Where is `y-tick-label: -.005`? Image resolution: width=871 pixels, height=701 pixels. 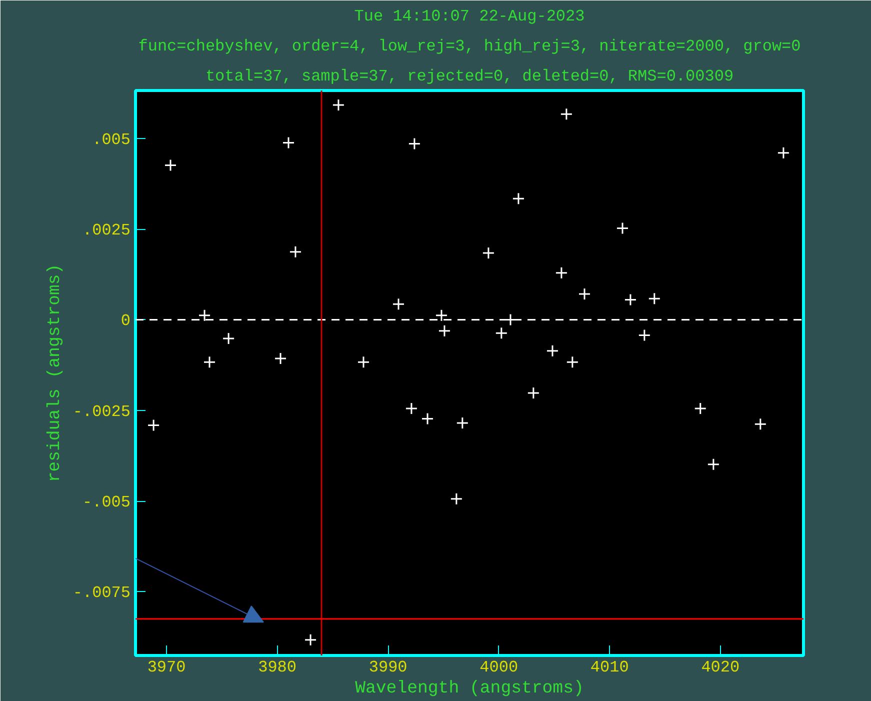 y-tick-label: -.005 is located at coordinates (106, 503).